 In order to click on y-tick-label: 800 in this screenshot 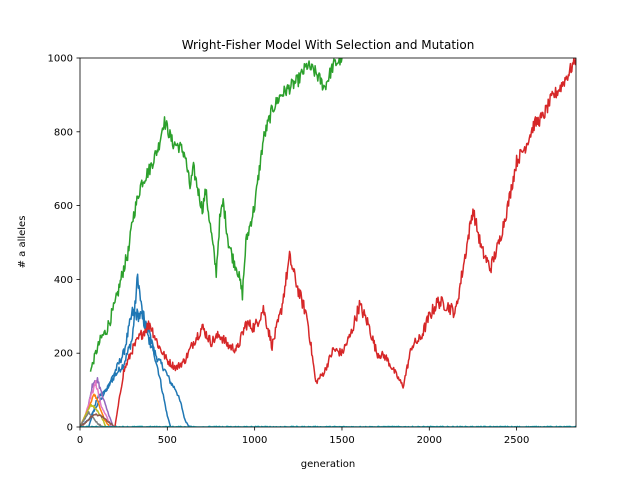, I will do `click(63, 132)`.